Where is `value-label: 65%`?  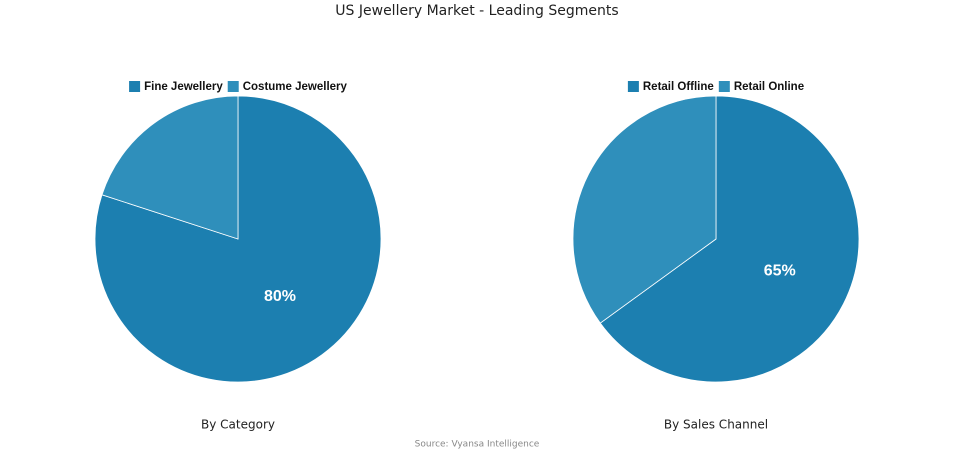
value-label: 65% is located at coordinates (780, 271).